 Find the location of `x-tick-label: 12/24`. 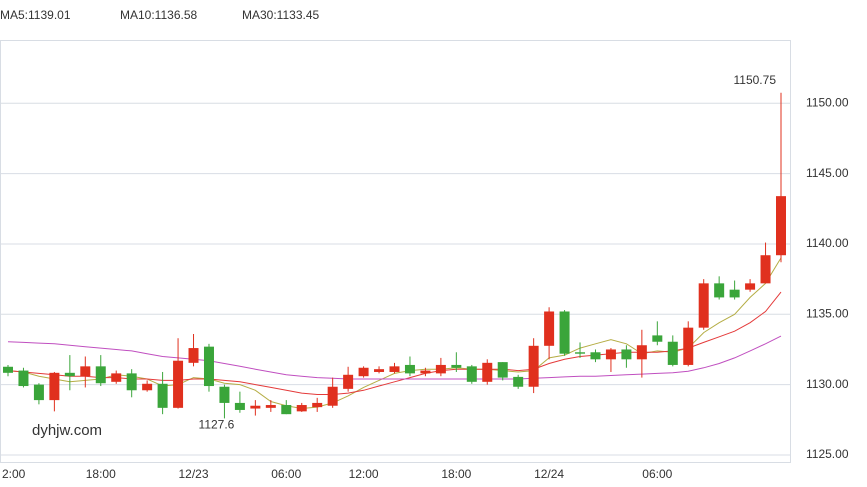

x-tick-label: 12/24 is located at coordinates (549, 474).